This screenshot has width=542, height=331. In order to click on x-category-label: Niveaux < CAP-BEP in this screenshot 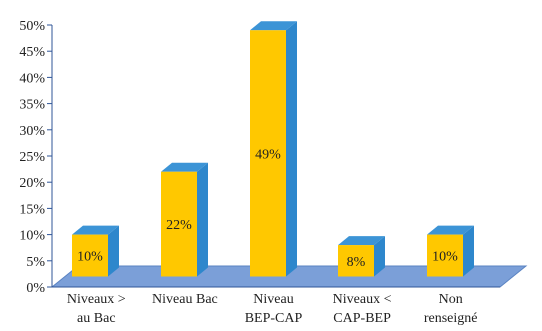, I will do `click(362, 309)`.